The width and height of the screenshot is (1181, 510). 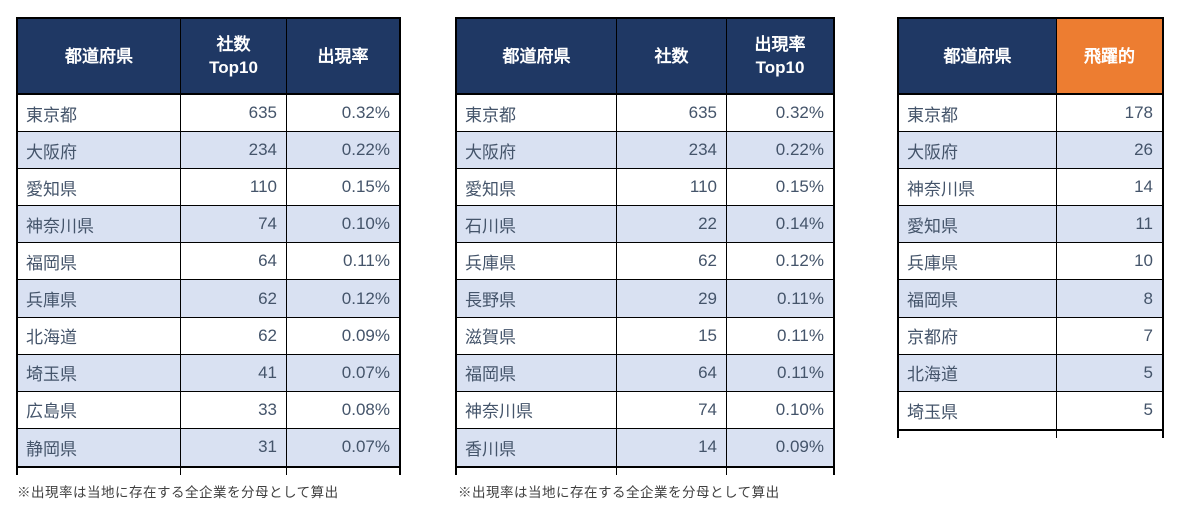 What do you see at coordinates (234, 150) in the screenshot?
I see `table-cell-company-count-top10: 234` at bounding box center [234, 150].